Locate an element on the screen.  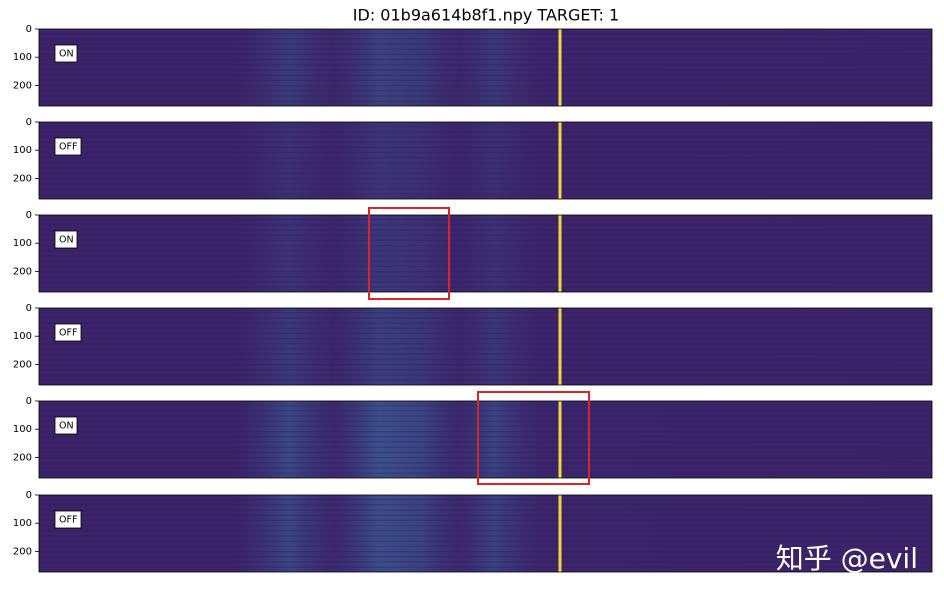
watermark: 知乎 @evil is located at coordinates (847, 558).